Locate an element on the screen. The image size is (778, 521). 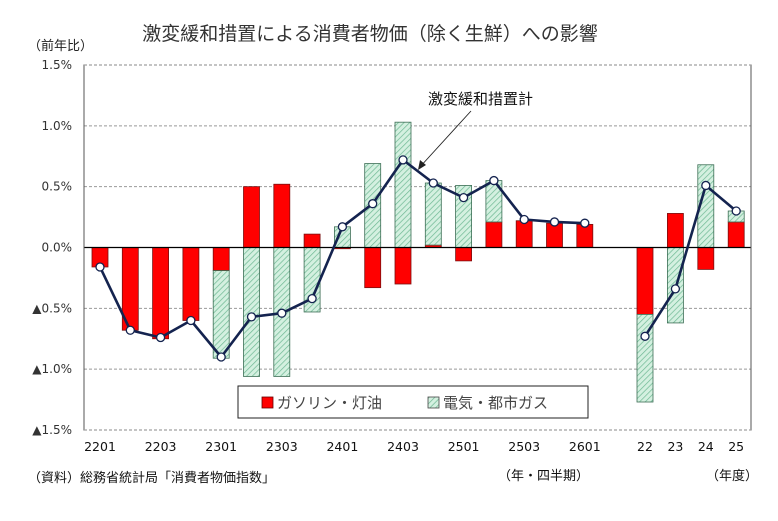
y-tick-labels: 1.5% 1.0% 0.5% 0.0% ▲0.5% ▲1.0% ▲1.5% is located at coordinates (52, 247).